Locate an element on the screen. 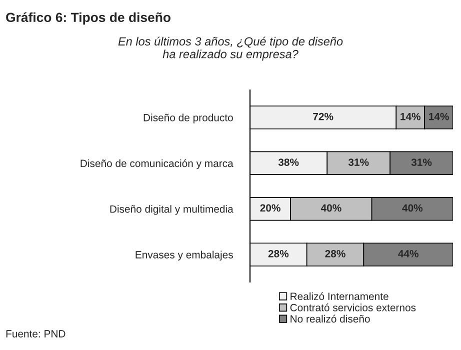 The width and height of the screenshot is (461, 350). y-tick-label: Diseño de comunicación y marca is located at coordinates (157, 164).